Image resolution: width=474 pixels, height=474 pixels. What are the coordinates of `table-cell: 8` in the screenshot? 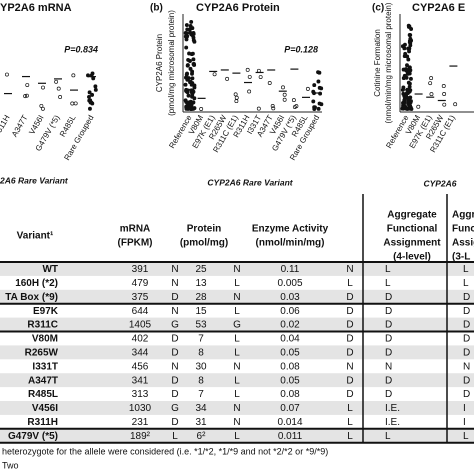 It's located at (201, 380).